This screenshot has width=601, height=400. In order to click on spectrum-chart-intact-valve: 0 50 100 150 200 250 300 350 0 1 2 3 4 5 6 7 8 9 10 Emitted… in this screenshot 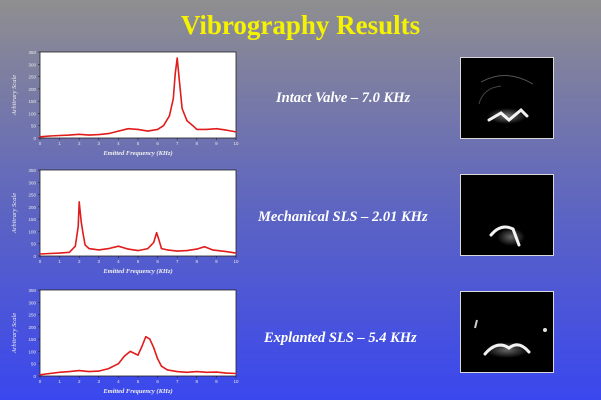, I will do `click(126, 102)`.